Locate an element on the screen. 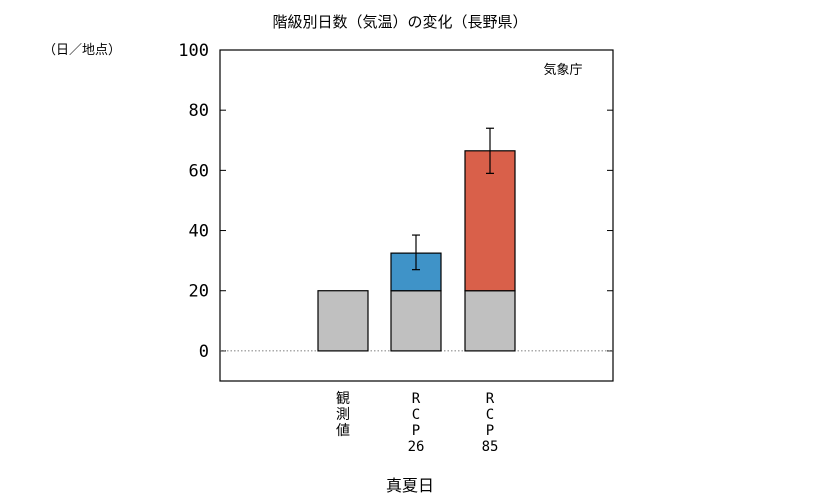 The height and width of the screenshot is (498, 833). x-tick-label: 測 is located at coordinates (343, 415).